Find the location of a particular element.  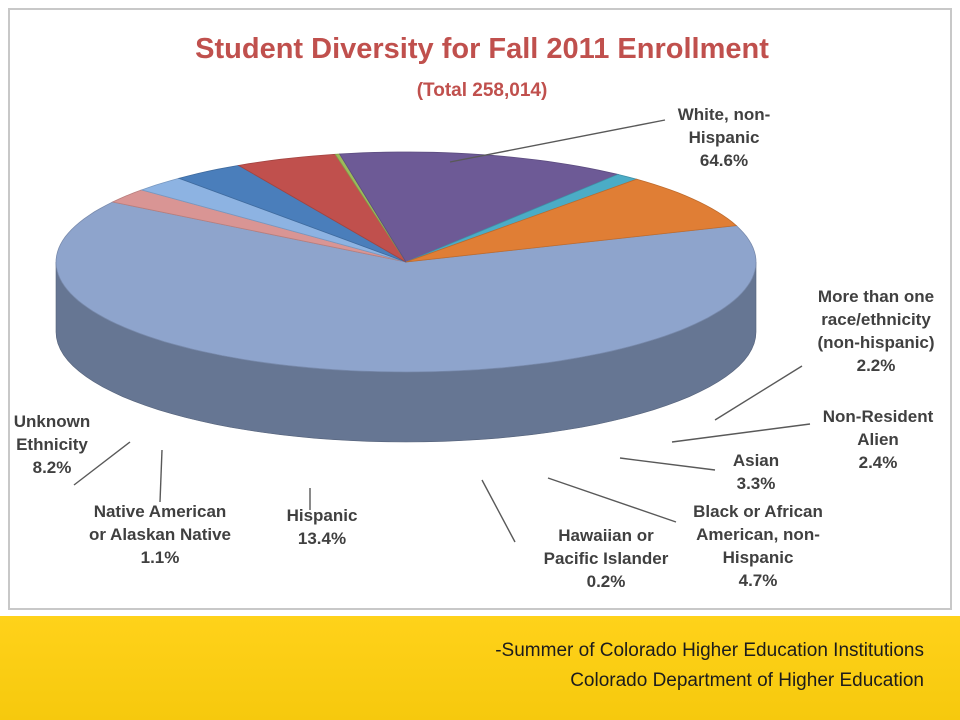

slice-label-line: or Alaskan Native is located at coordinates (160, 534).